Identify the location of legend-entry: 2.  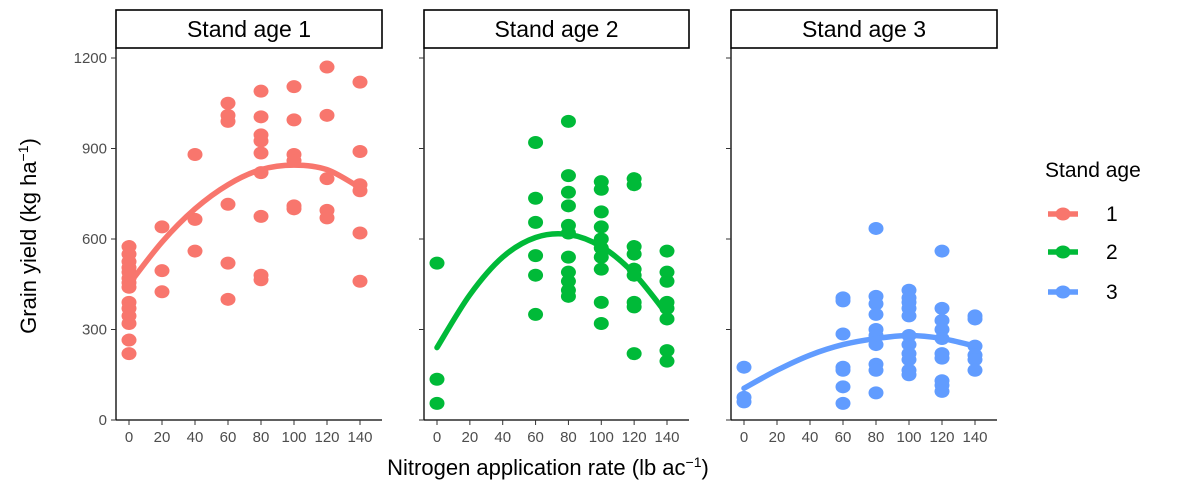
(1083, 252).